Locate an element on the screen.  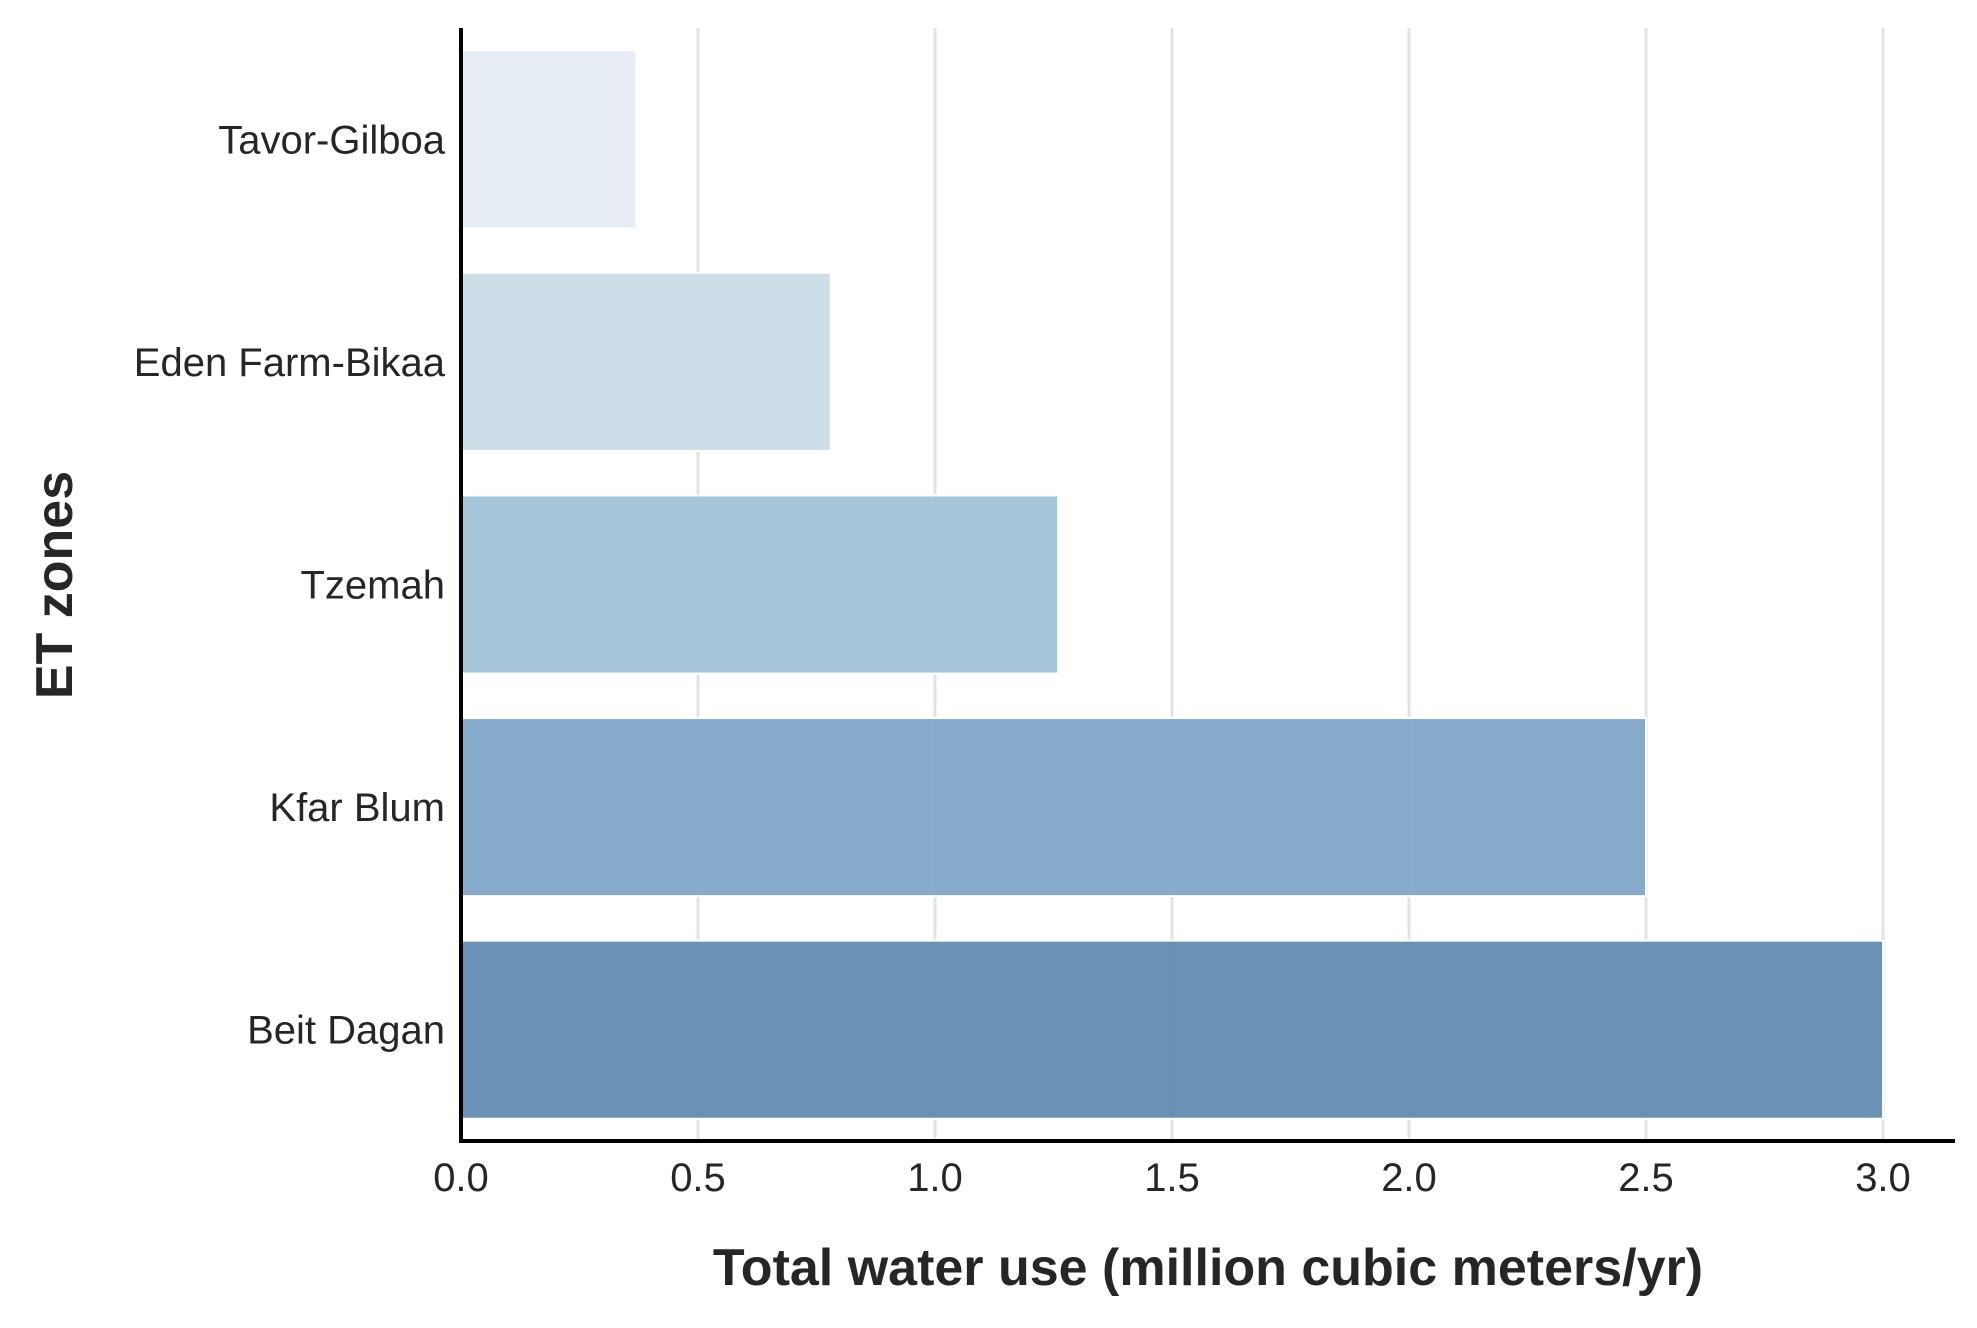
x-tick-label: 1.5 is located at coordinates (1172, 1178).